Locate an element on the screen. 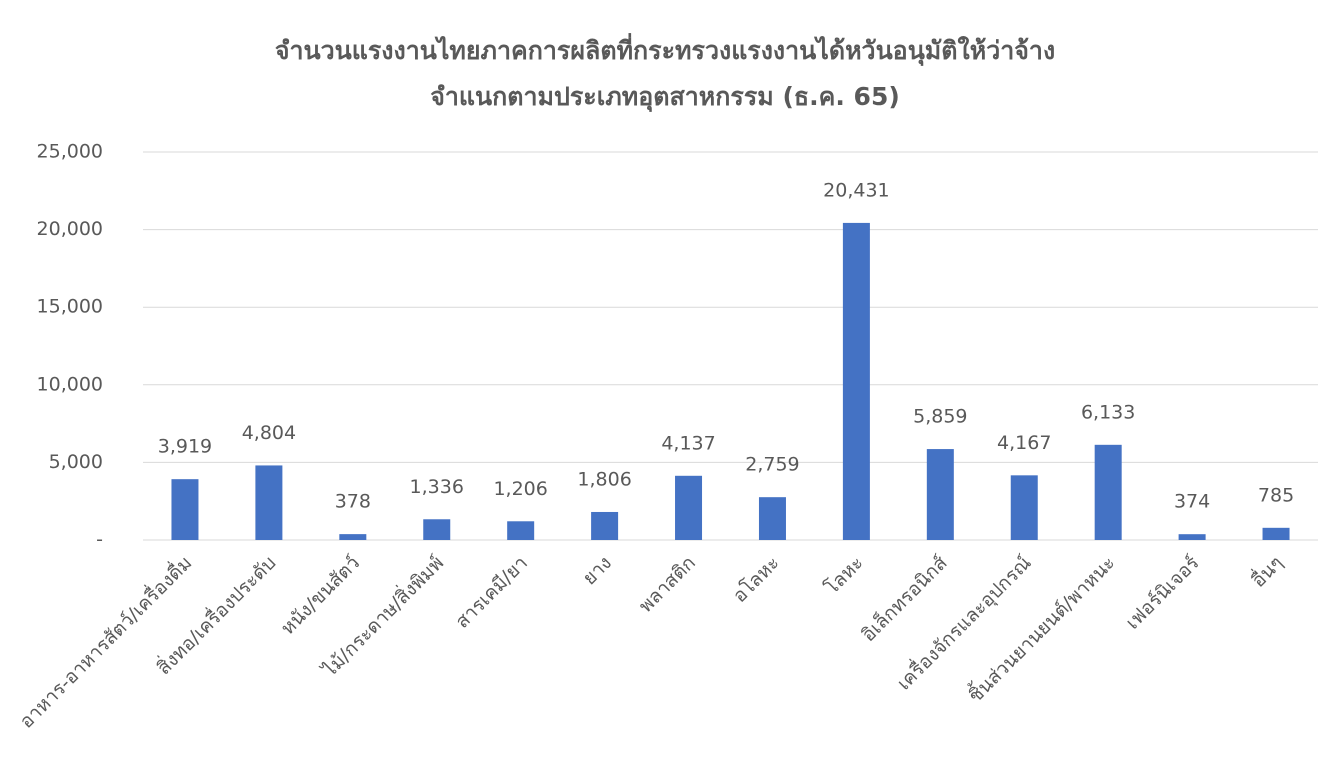 The height and width of the screenshot is (782, 1331). value-label: 378 is located at coordinates (353, 502).